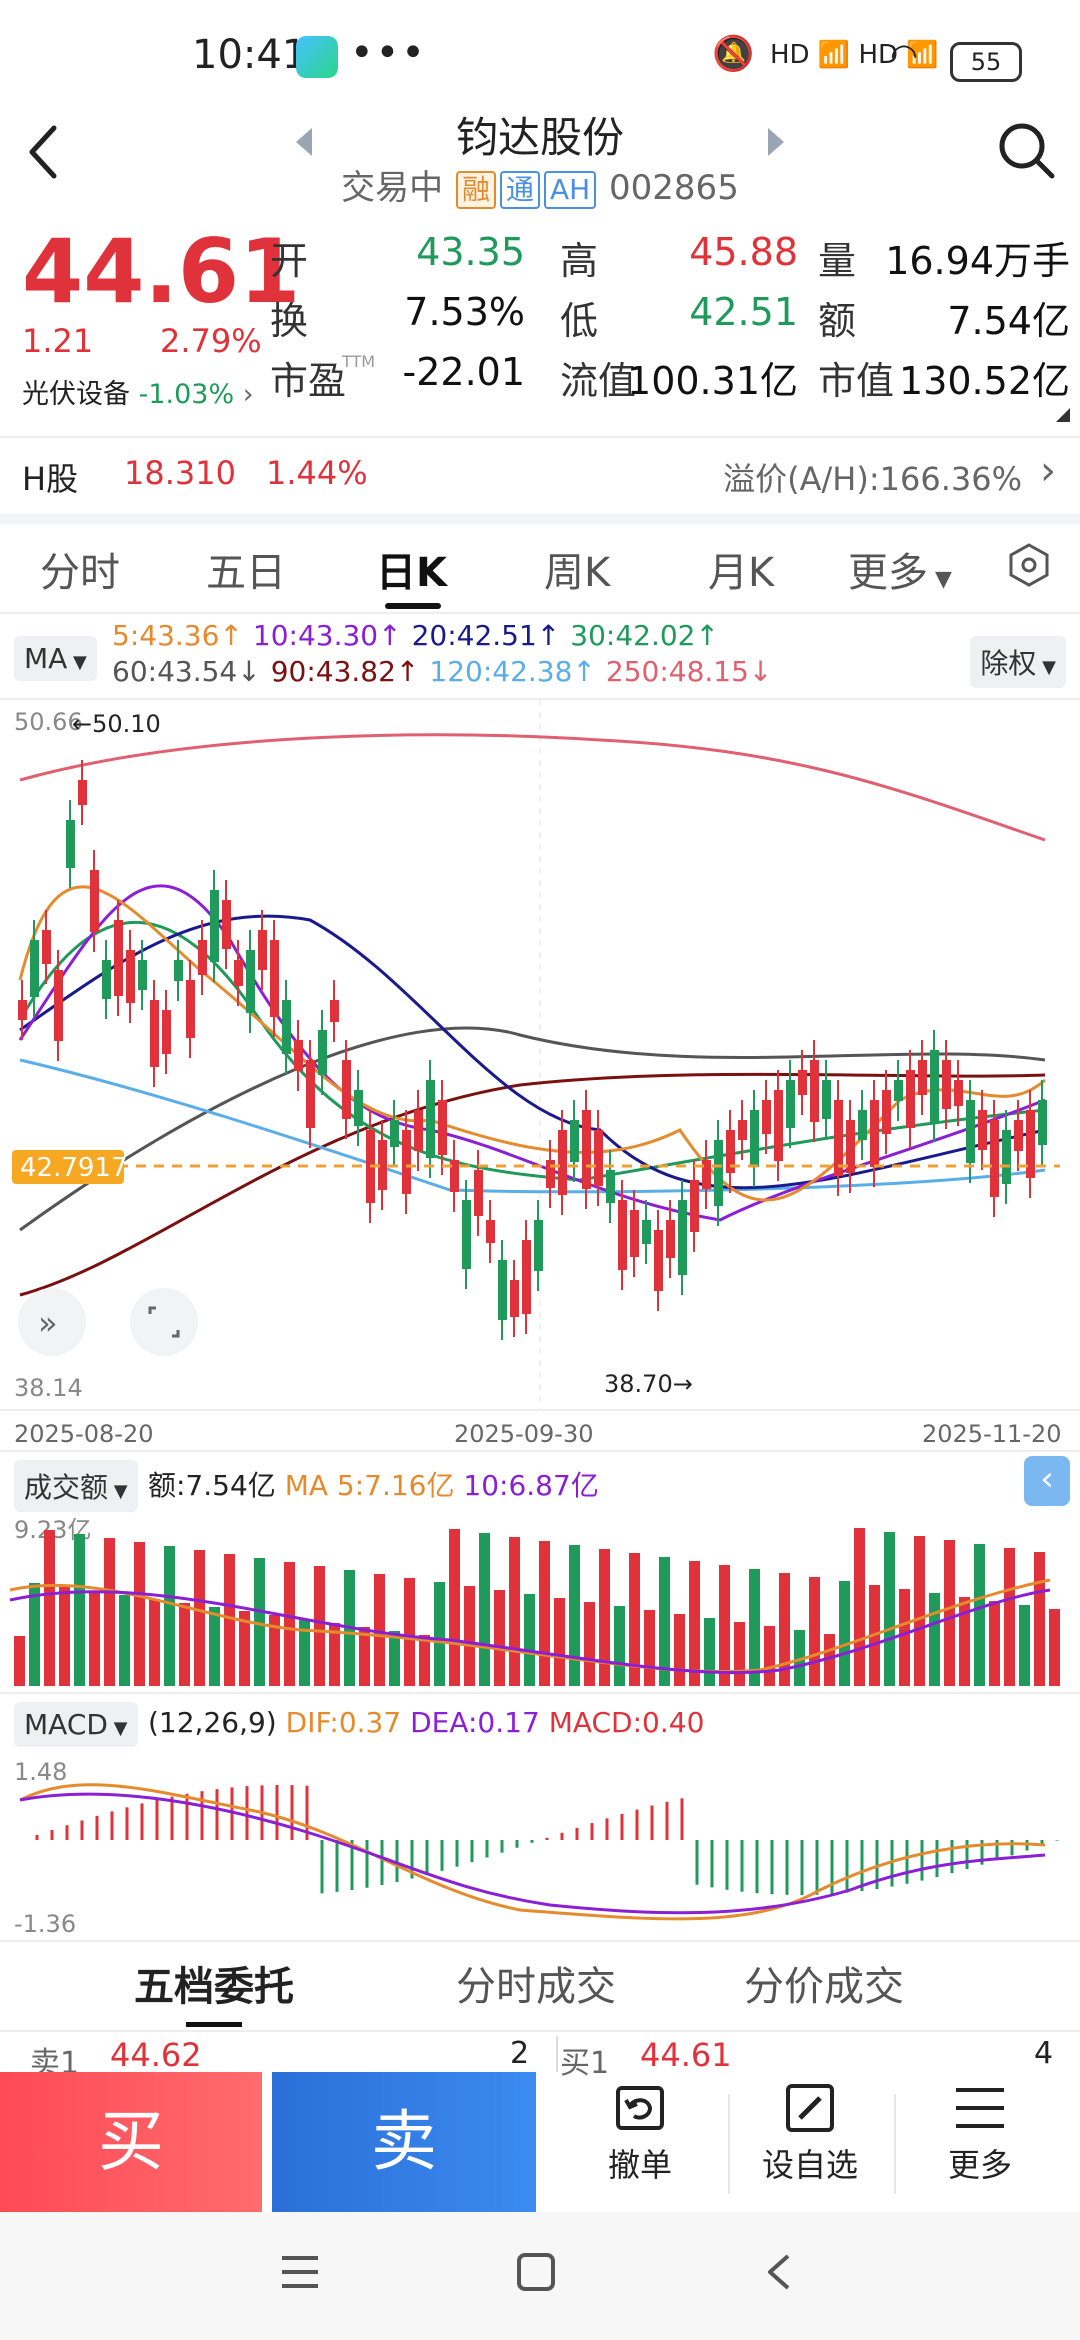  What do you see at coordinates (532, 1126) in the screenshot?
I see `ma120-line` at bounding box center [532, 1126].